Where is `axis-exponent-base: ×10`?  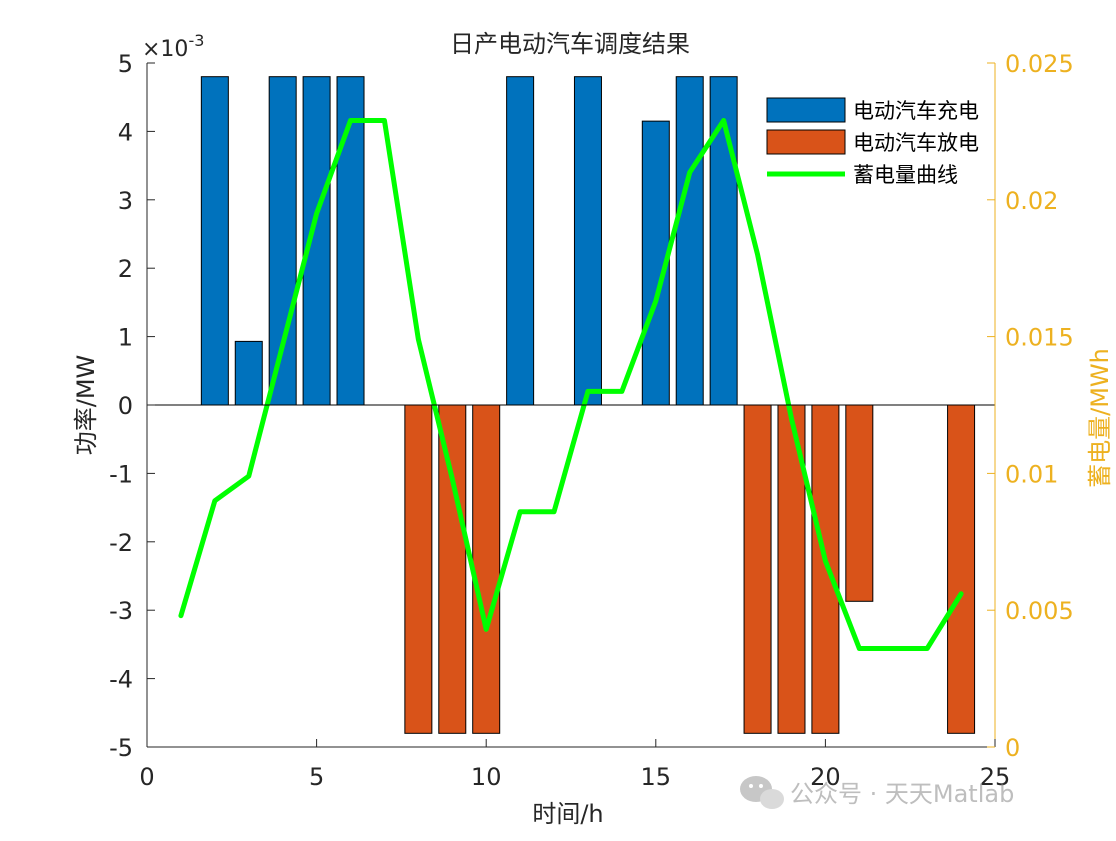
axis-exponent-base: ×10 is located at coordinates (165, 49).